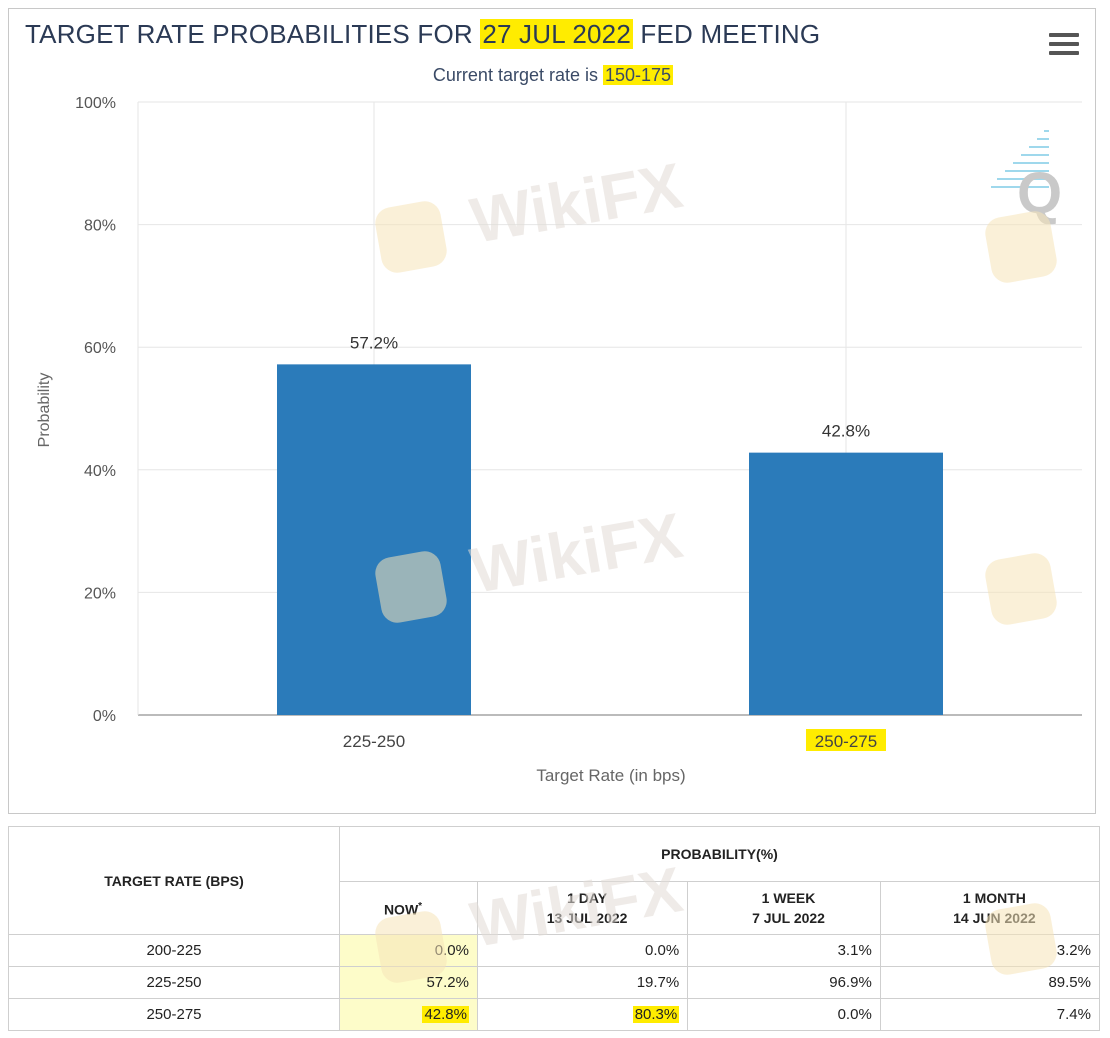 Image resolution: width=1110 pixels, height=1038 pixels. Describe the element at coordinates (582, 908) in the screenshot. I see `column-header: 1 DAY 13 JUL 2022` at that location.